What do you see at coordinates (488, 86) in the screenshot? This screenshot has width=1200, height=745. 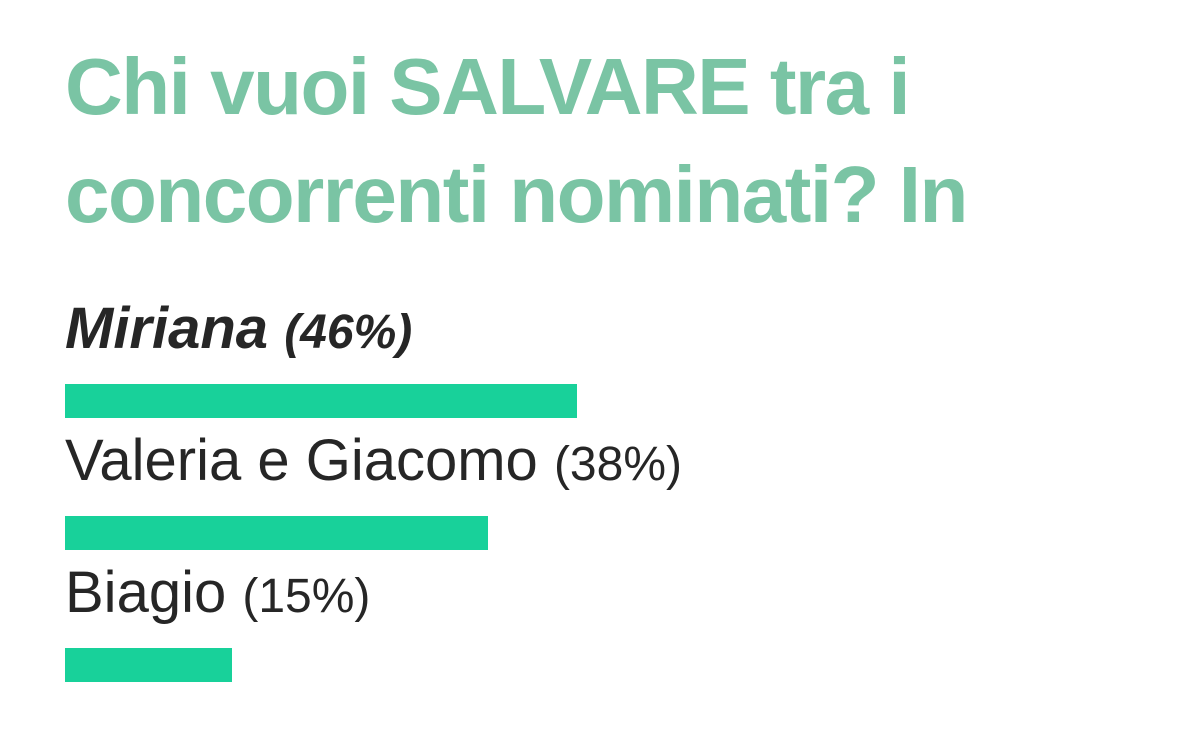 I see `poll-title-line1: Chi vuoi SALVARE tra i` at bounding box center [488, 86].